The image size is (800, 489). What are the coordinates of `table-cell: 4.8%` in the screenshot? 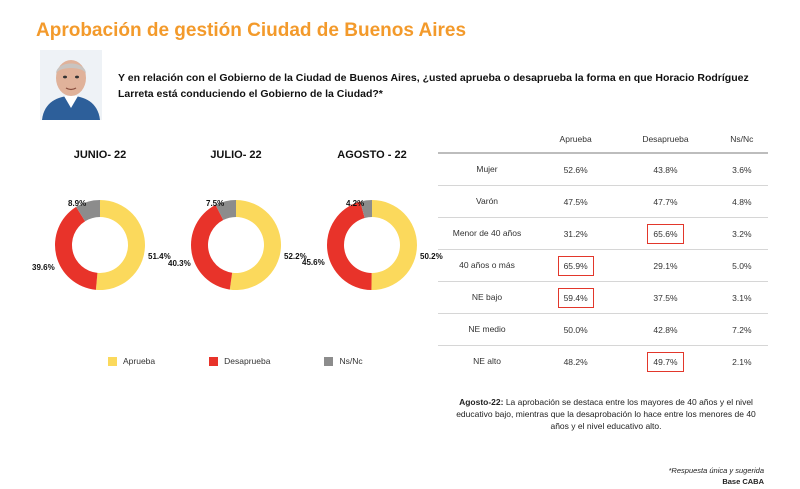 It's located at (741, 201).